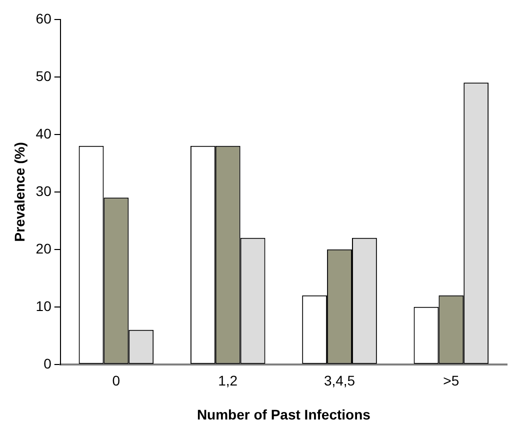 Image resolution: width=523 pixels, height=436 pixels. Describe the element at coordinates (340, 380) in the screenshot. I see `x-tick-label: 3,4,5` at that location.